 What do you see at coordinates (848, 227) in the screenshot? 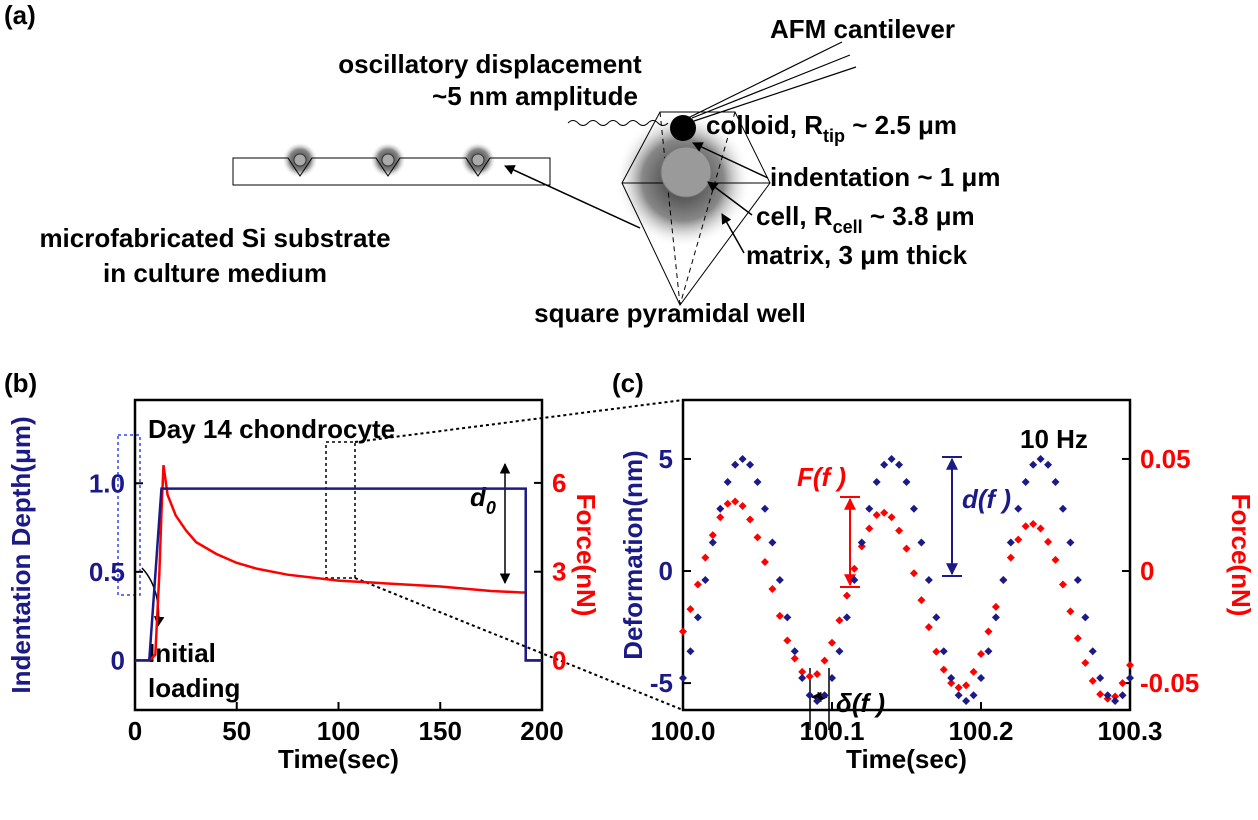
I see `subscript: cell` at bounding box center [848, 227].